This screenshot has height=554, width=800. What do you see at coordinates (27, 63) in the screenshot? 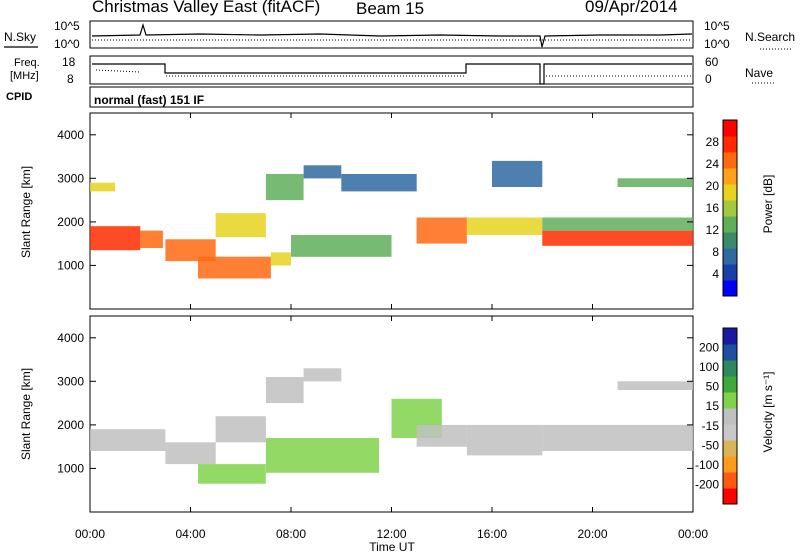
I see `freq-label: Freq.` at bounding box center [27, 63].